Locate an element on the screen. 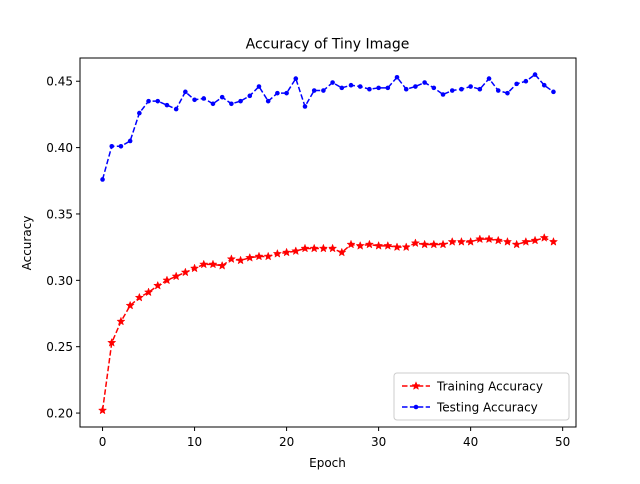 This screenshot has width=640, height=484. legend-entry-1: Testing Accuracy is located at coordinates (470, 408).